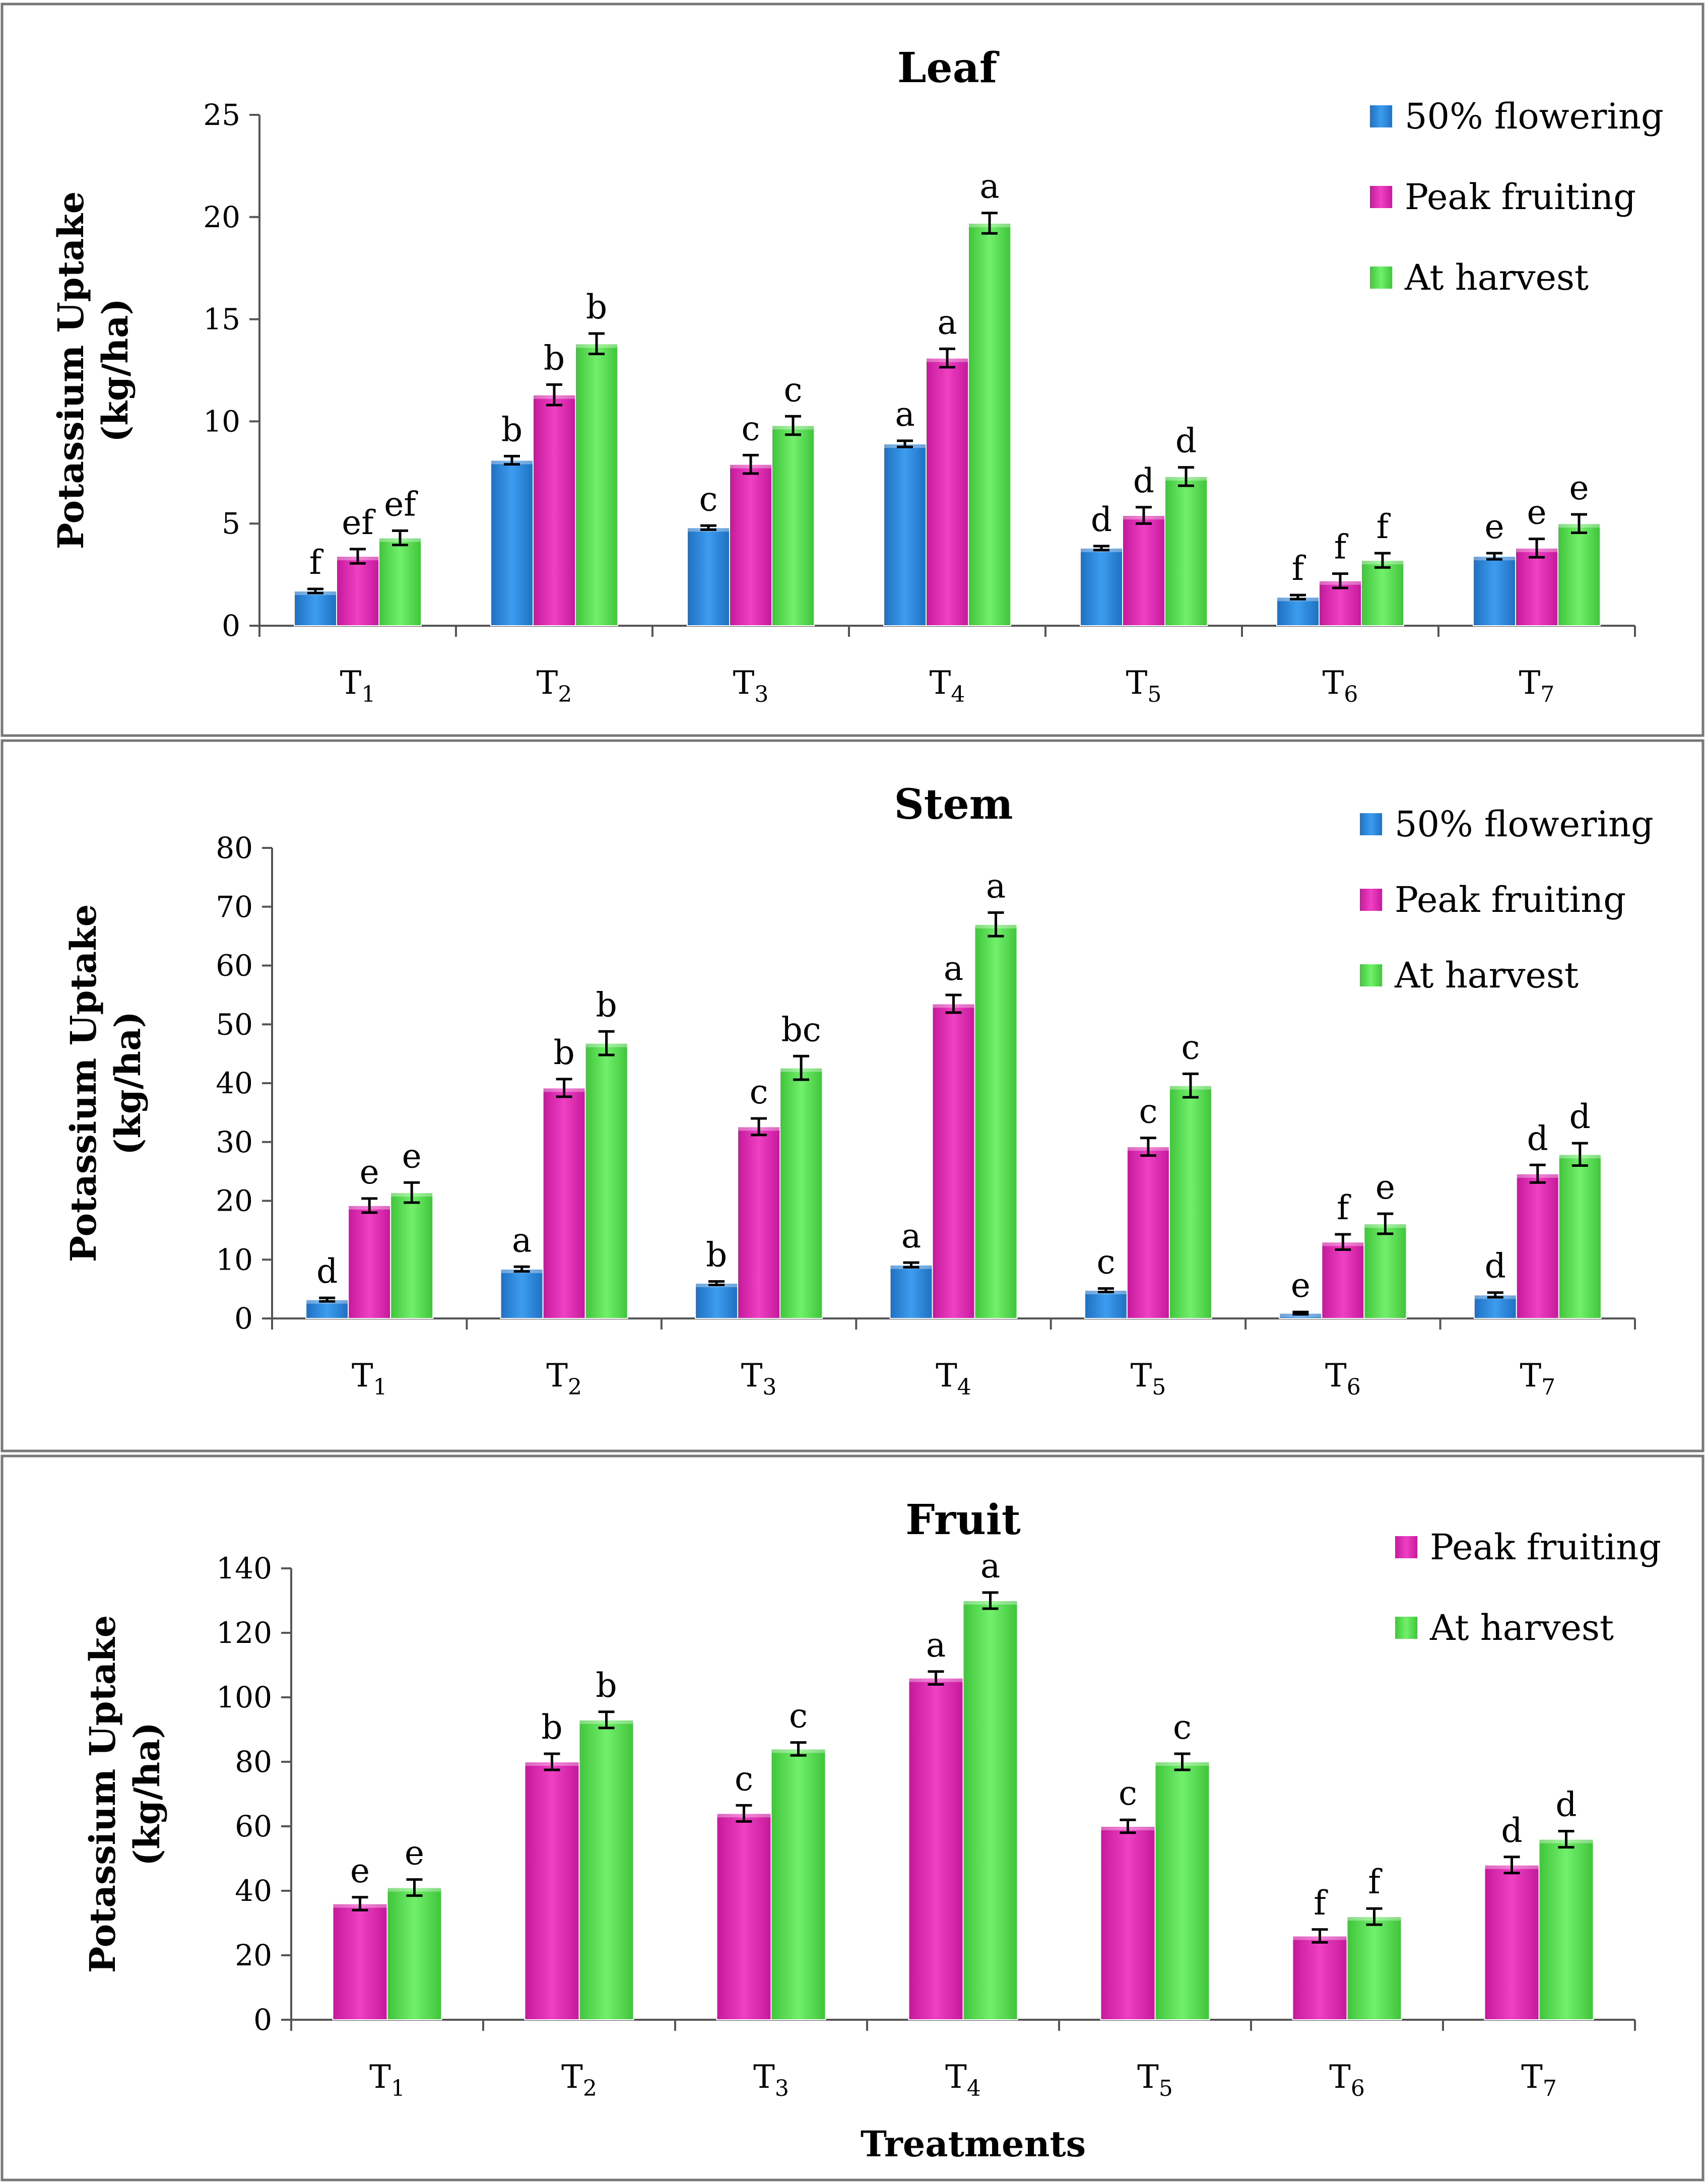 The width and height of the screenshot is (1705, 2184). What do you see at coordinates (801, 1029) in the screenshot?
I see `significance-letter: bc` at bounding box center [801, 1029].